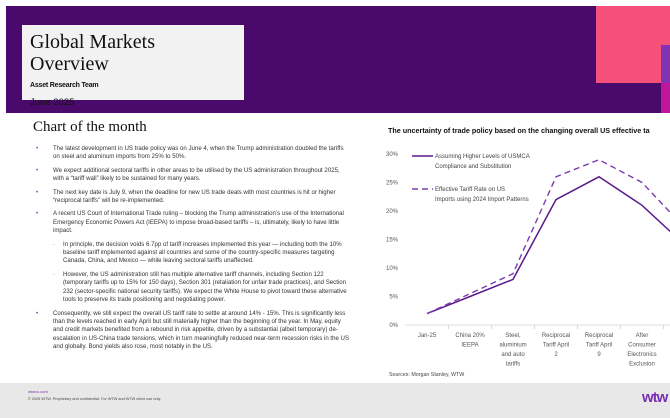 The width and height of the screenshot is (670, 418). What do you see at coordinates (90, 127) in the screenshot?
I see `section-title: Chart of the month` at bounding box center [90, 127].